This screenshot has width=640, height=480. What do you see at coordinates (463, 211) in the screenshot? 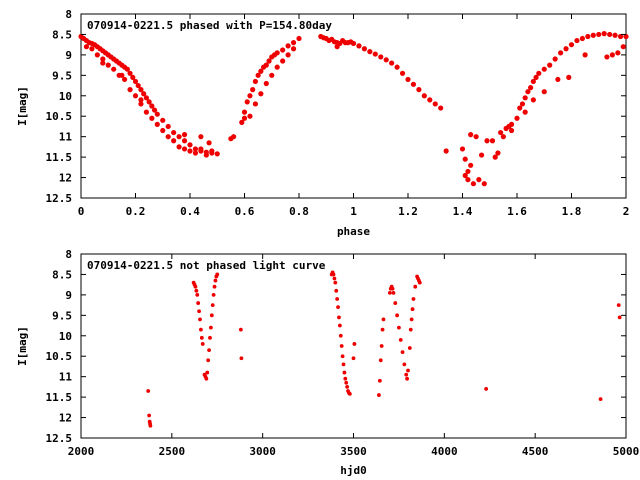
I see `x-tick-label: 1.4` at bounding box center [463, 211].